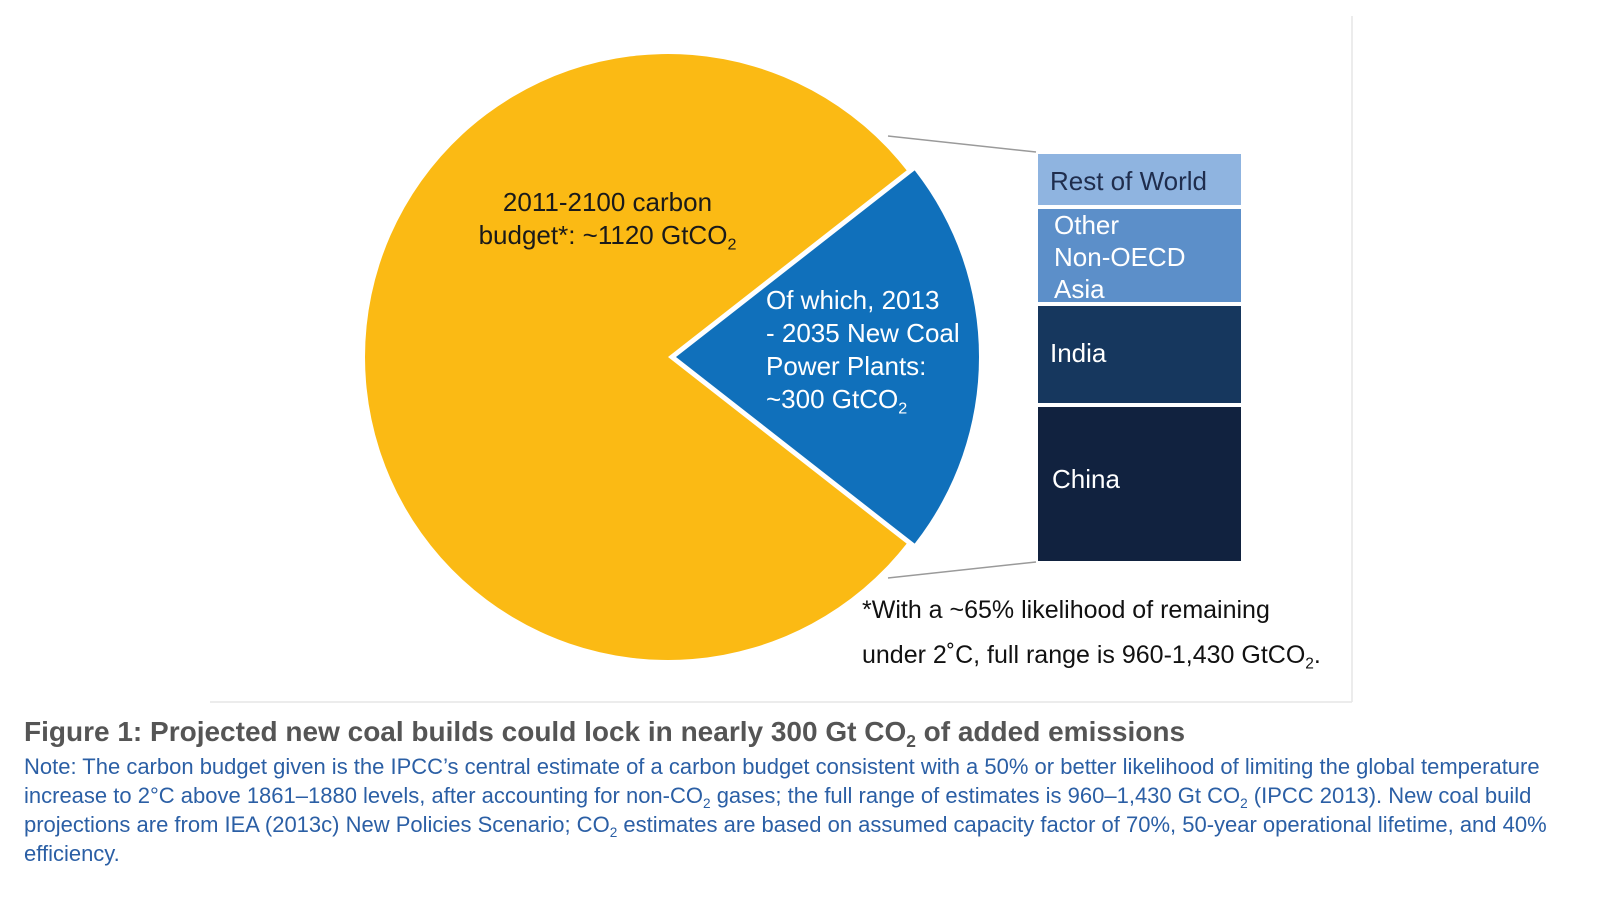  What do you see at coordinates (1086, 479) in the screenshot?
I see `segment-label-china: China` at bounding box center [1086, 479].